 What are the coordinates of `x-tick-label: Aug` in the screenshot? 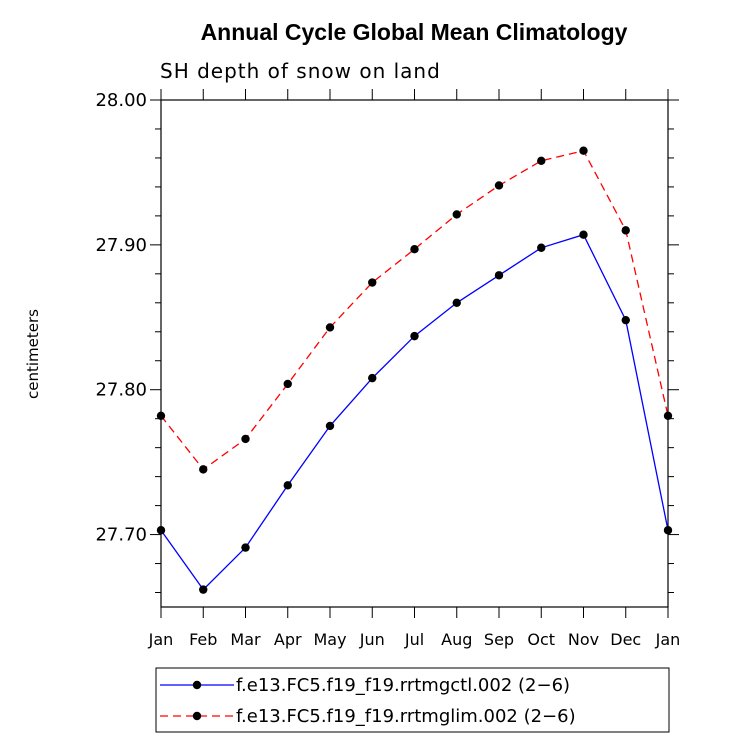 It's located at (456, 639).